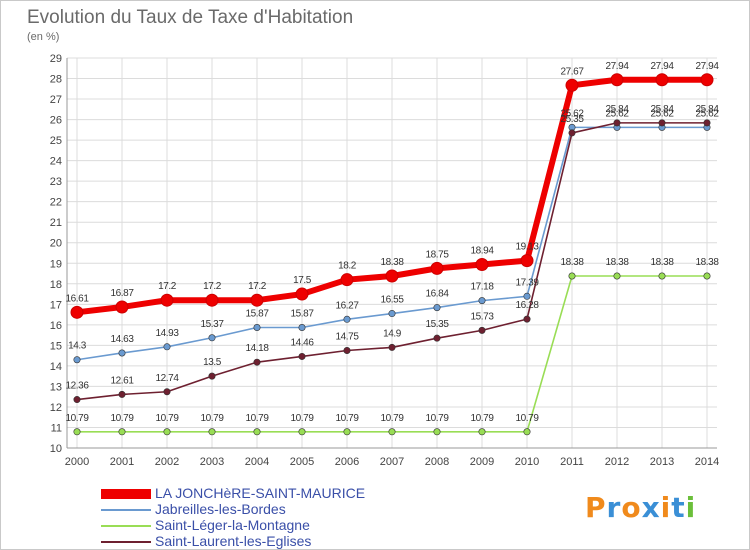  Describe the element at coordinates (662, 109) in the screenshot. I see `data-label: 25.84` at that location.